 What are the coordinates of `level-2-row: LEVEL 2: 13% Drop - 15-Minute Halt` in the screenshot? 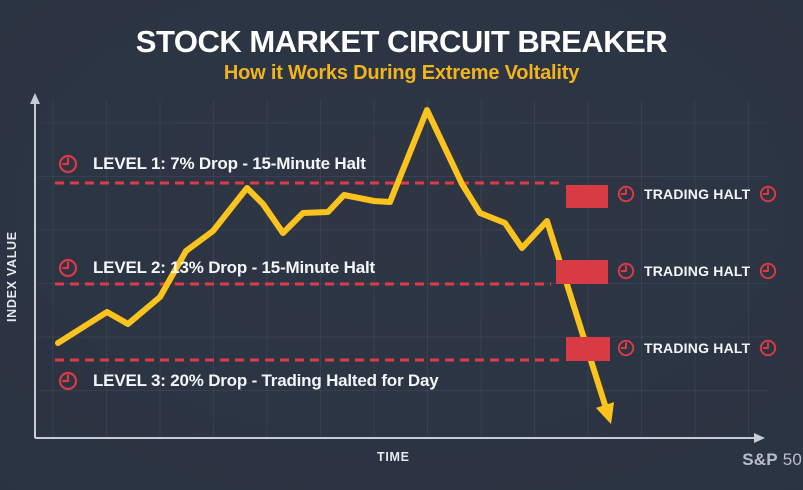 It's located at (216, 268).